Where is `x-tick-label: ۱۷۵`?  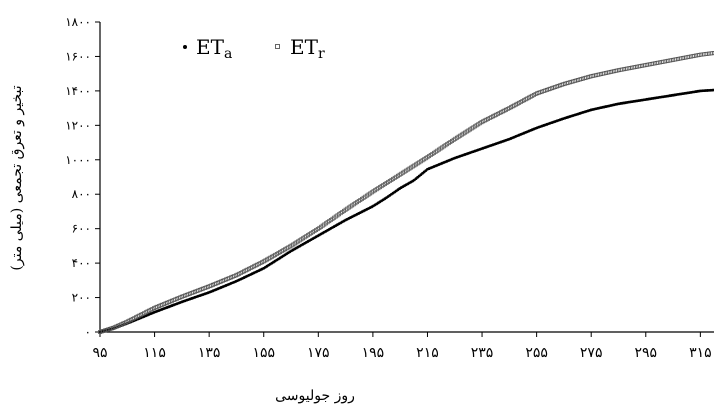 x-tick-label: ۱۷۵ is located at coordinates (318, 353).